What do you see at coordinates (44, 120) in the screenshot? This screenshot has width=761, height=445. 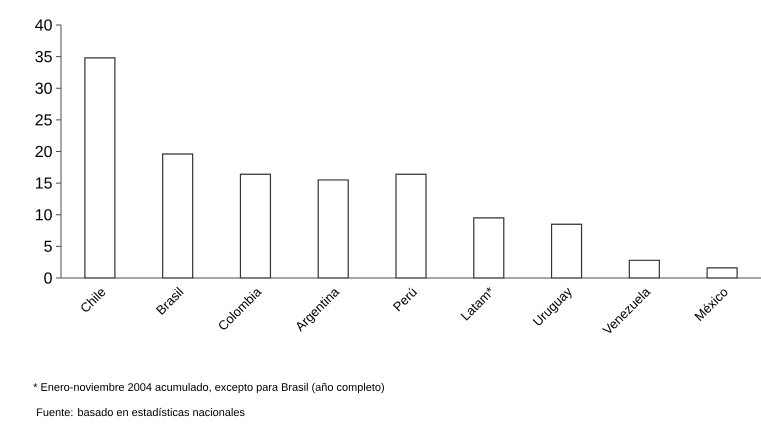 I see `y-tick-label: 25` at bounding box center [44, 120].